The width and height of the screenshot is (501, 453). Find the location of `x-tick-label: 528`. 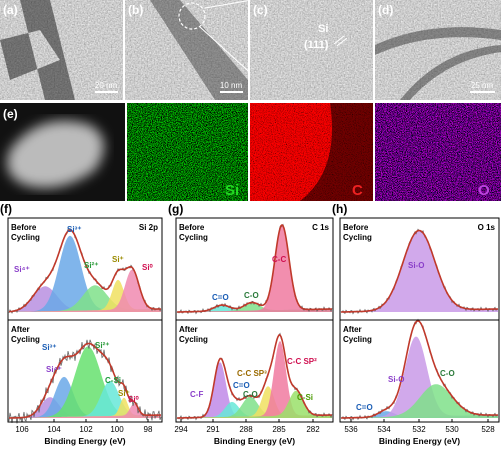

x-tick-label: 528 is located at coordinates (488, 429).